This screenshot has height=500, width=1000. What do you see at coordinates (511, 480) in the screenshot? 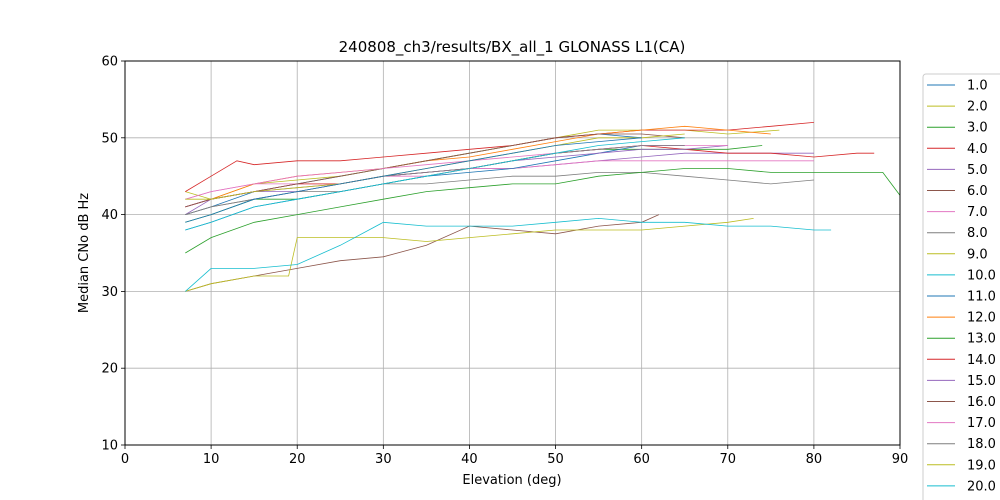
I see `x-axis-label: Elevation (deg)` at bounding box center [511, 480].